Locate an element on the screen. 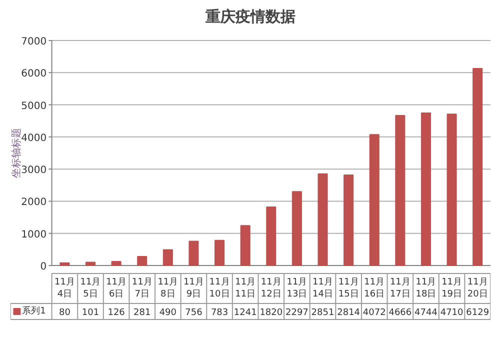 The height and width of the screenshot is (362, 499). x-tick-label: 11月7日 is located at coordinates (142, 289).